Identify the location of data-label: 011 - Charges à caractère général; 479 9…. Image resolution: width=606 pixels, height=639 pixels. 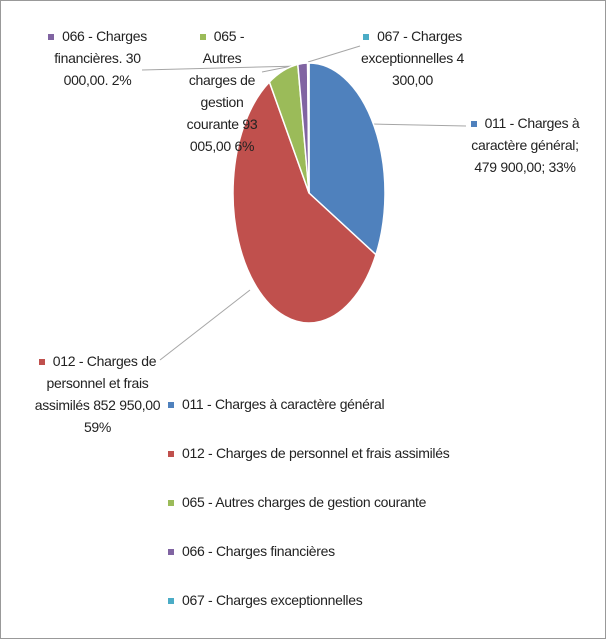
(525, 145).